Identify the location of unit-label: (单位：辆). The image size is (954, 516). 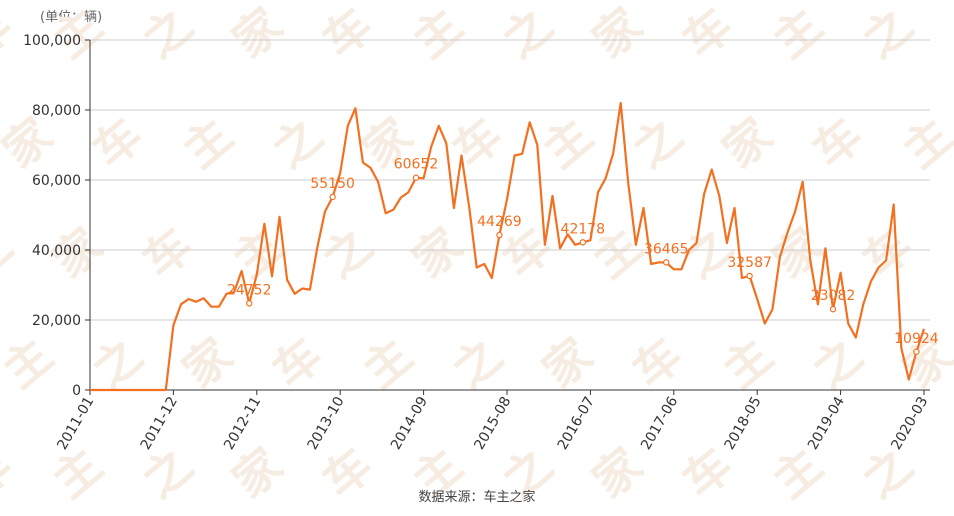
(71, 17).